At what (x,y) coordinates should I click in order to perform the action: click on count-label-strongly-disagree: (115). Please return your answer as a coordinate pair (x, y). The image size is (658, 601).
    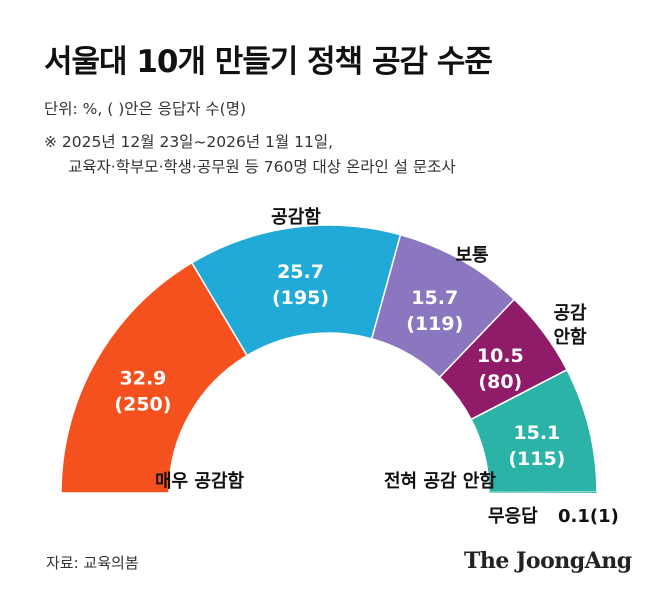
    Looking at the image, I should click on (536, 459).